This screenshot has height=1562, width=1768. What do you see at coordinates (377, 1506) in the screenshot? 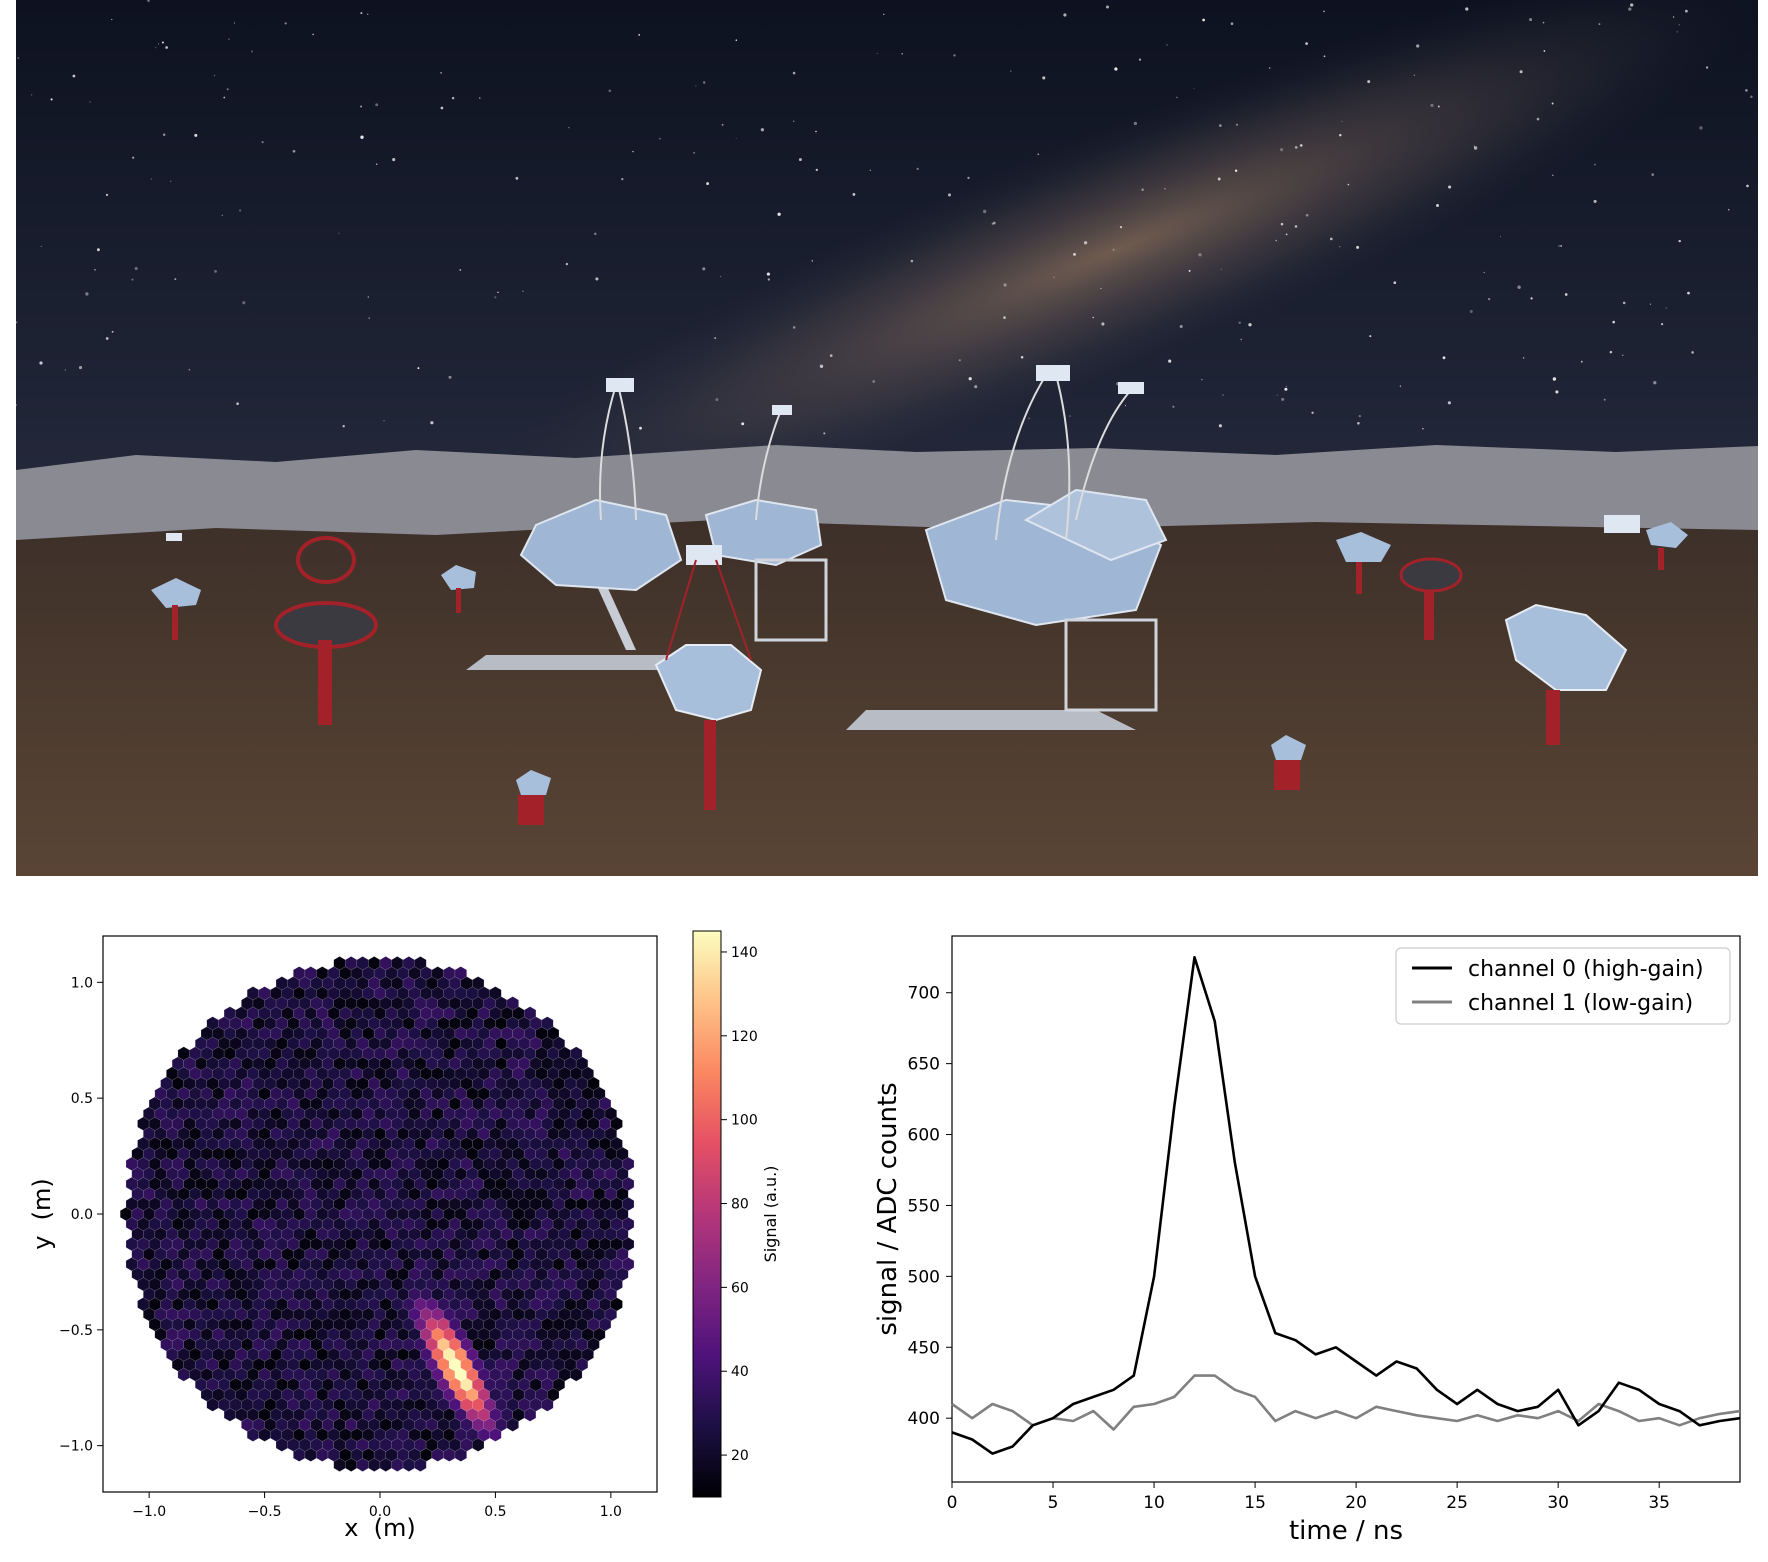
I see `camera-x-axis: −1.0 −0.5 0.0 0.5 1.0` at bounding box center [377, 1506].